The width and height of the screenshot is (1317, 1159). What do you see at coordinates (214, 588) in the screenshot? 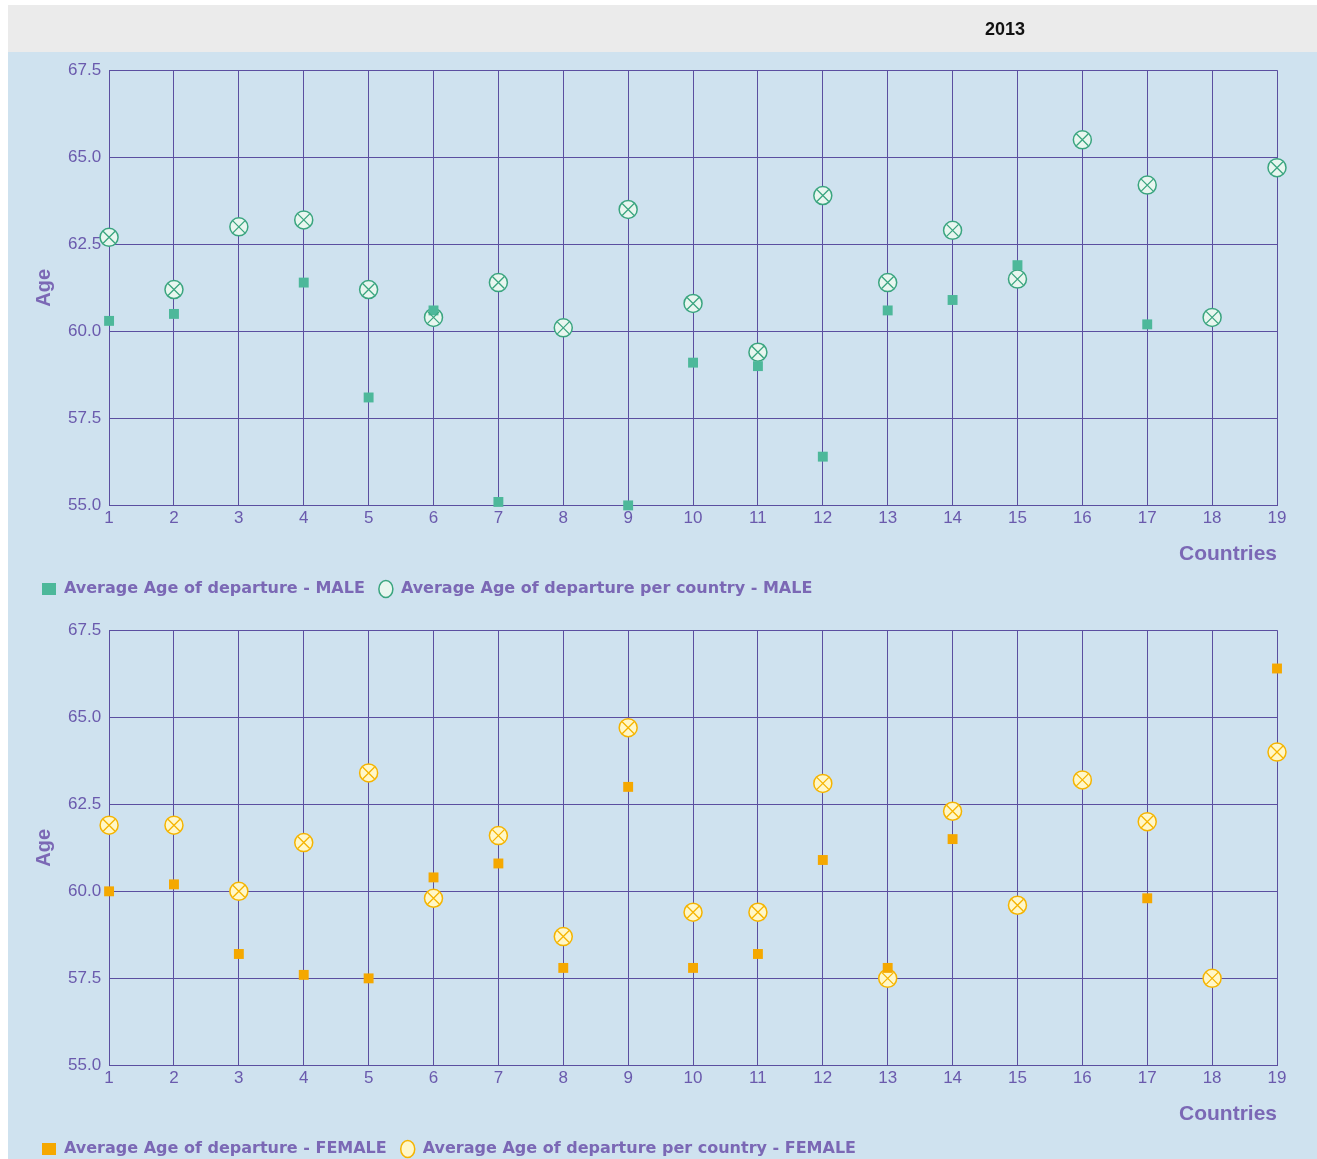
I see `legend-label: Average Age of departure - MALE` at bounding box center [214, 588].